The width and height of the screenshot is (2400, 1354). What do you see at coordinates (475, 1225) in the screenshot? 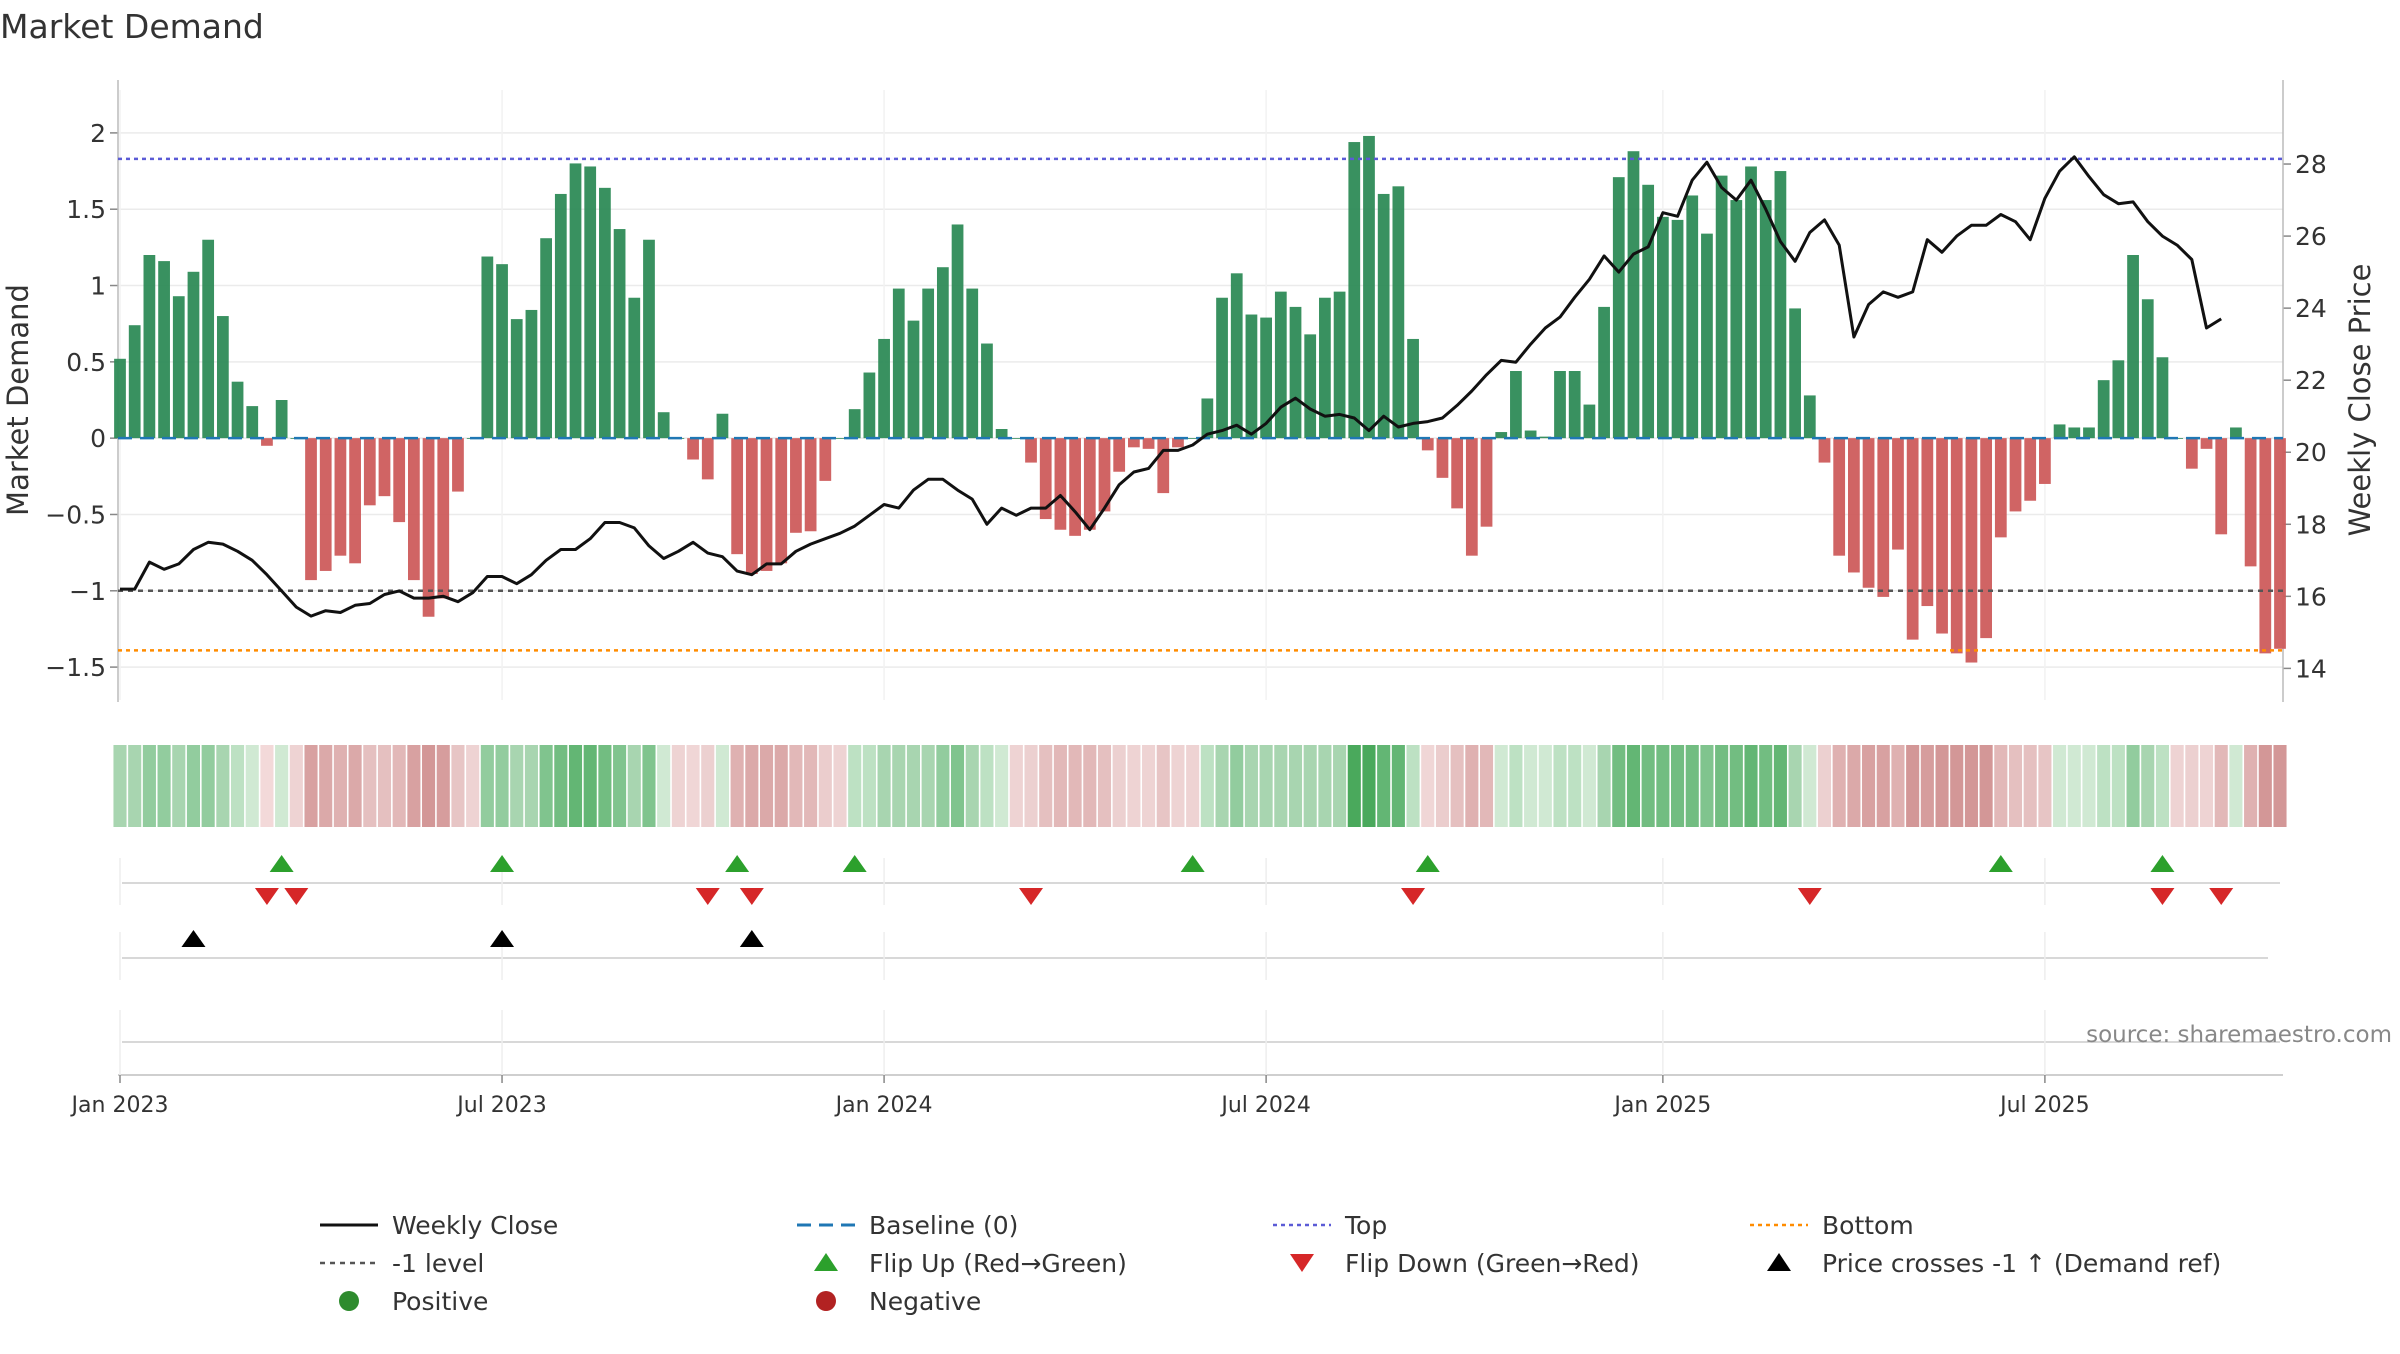
I see `legend-label-weekly-close: Weekly Close` at bounding box center [475, 1225].